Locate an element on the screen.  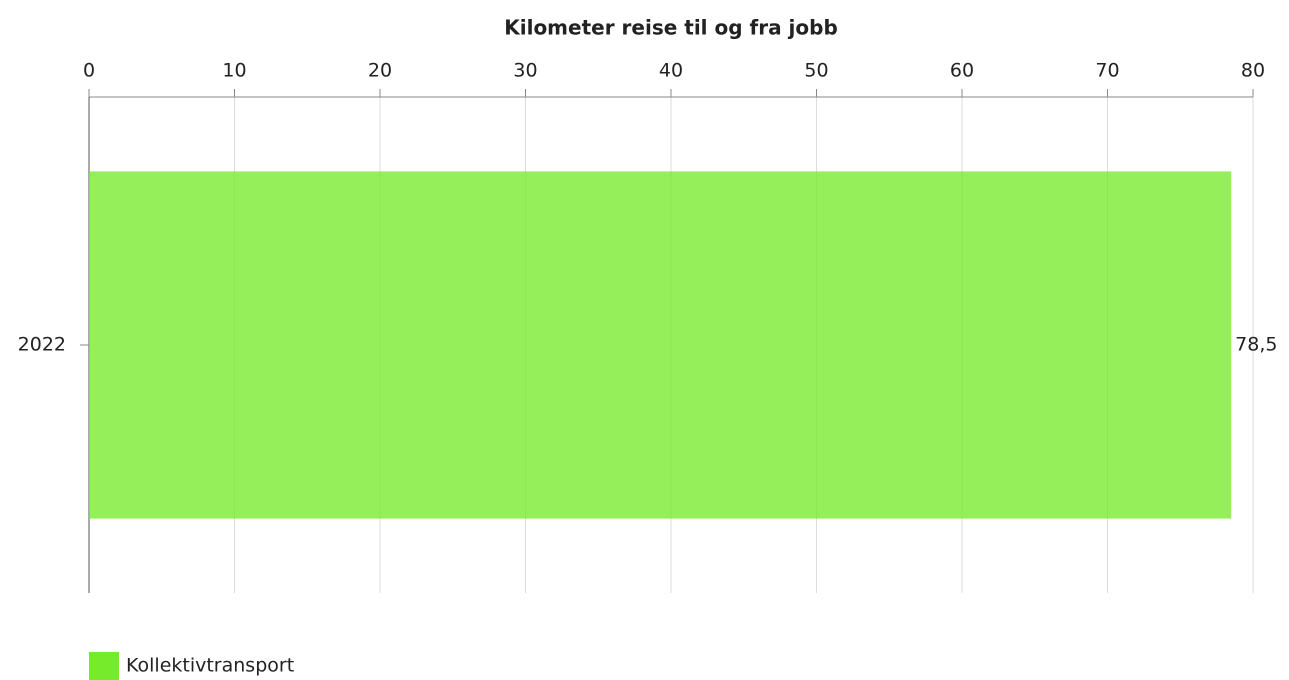
x-tick-label: 20 is located at coordinates (380, 71).